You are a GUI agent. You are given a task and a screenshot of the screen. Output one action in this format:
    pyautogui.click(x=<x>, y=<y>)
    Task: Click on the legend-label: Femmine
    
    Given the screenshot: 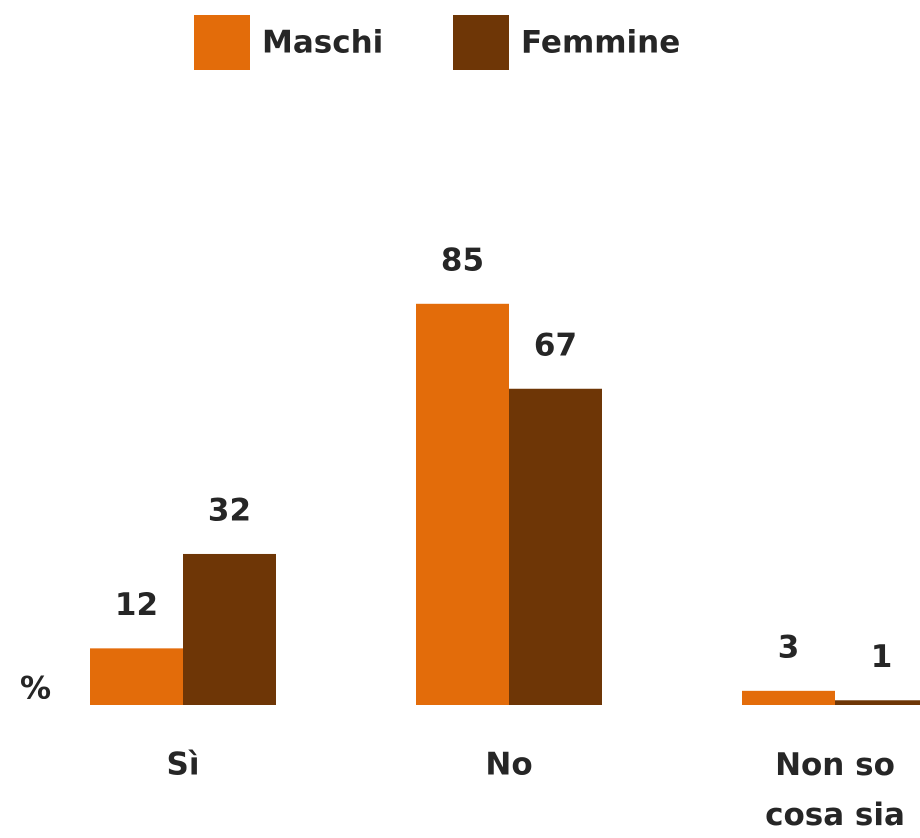 What is the action you would take?
    pyautogui.click(x=600, y=43)
    